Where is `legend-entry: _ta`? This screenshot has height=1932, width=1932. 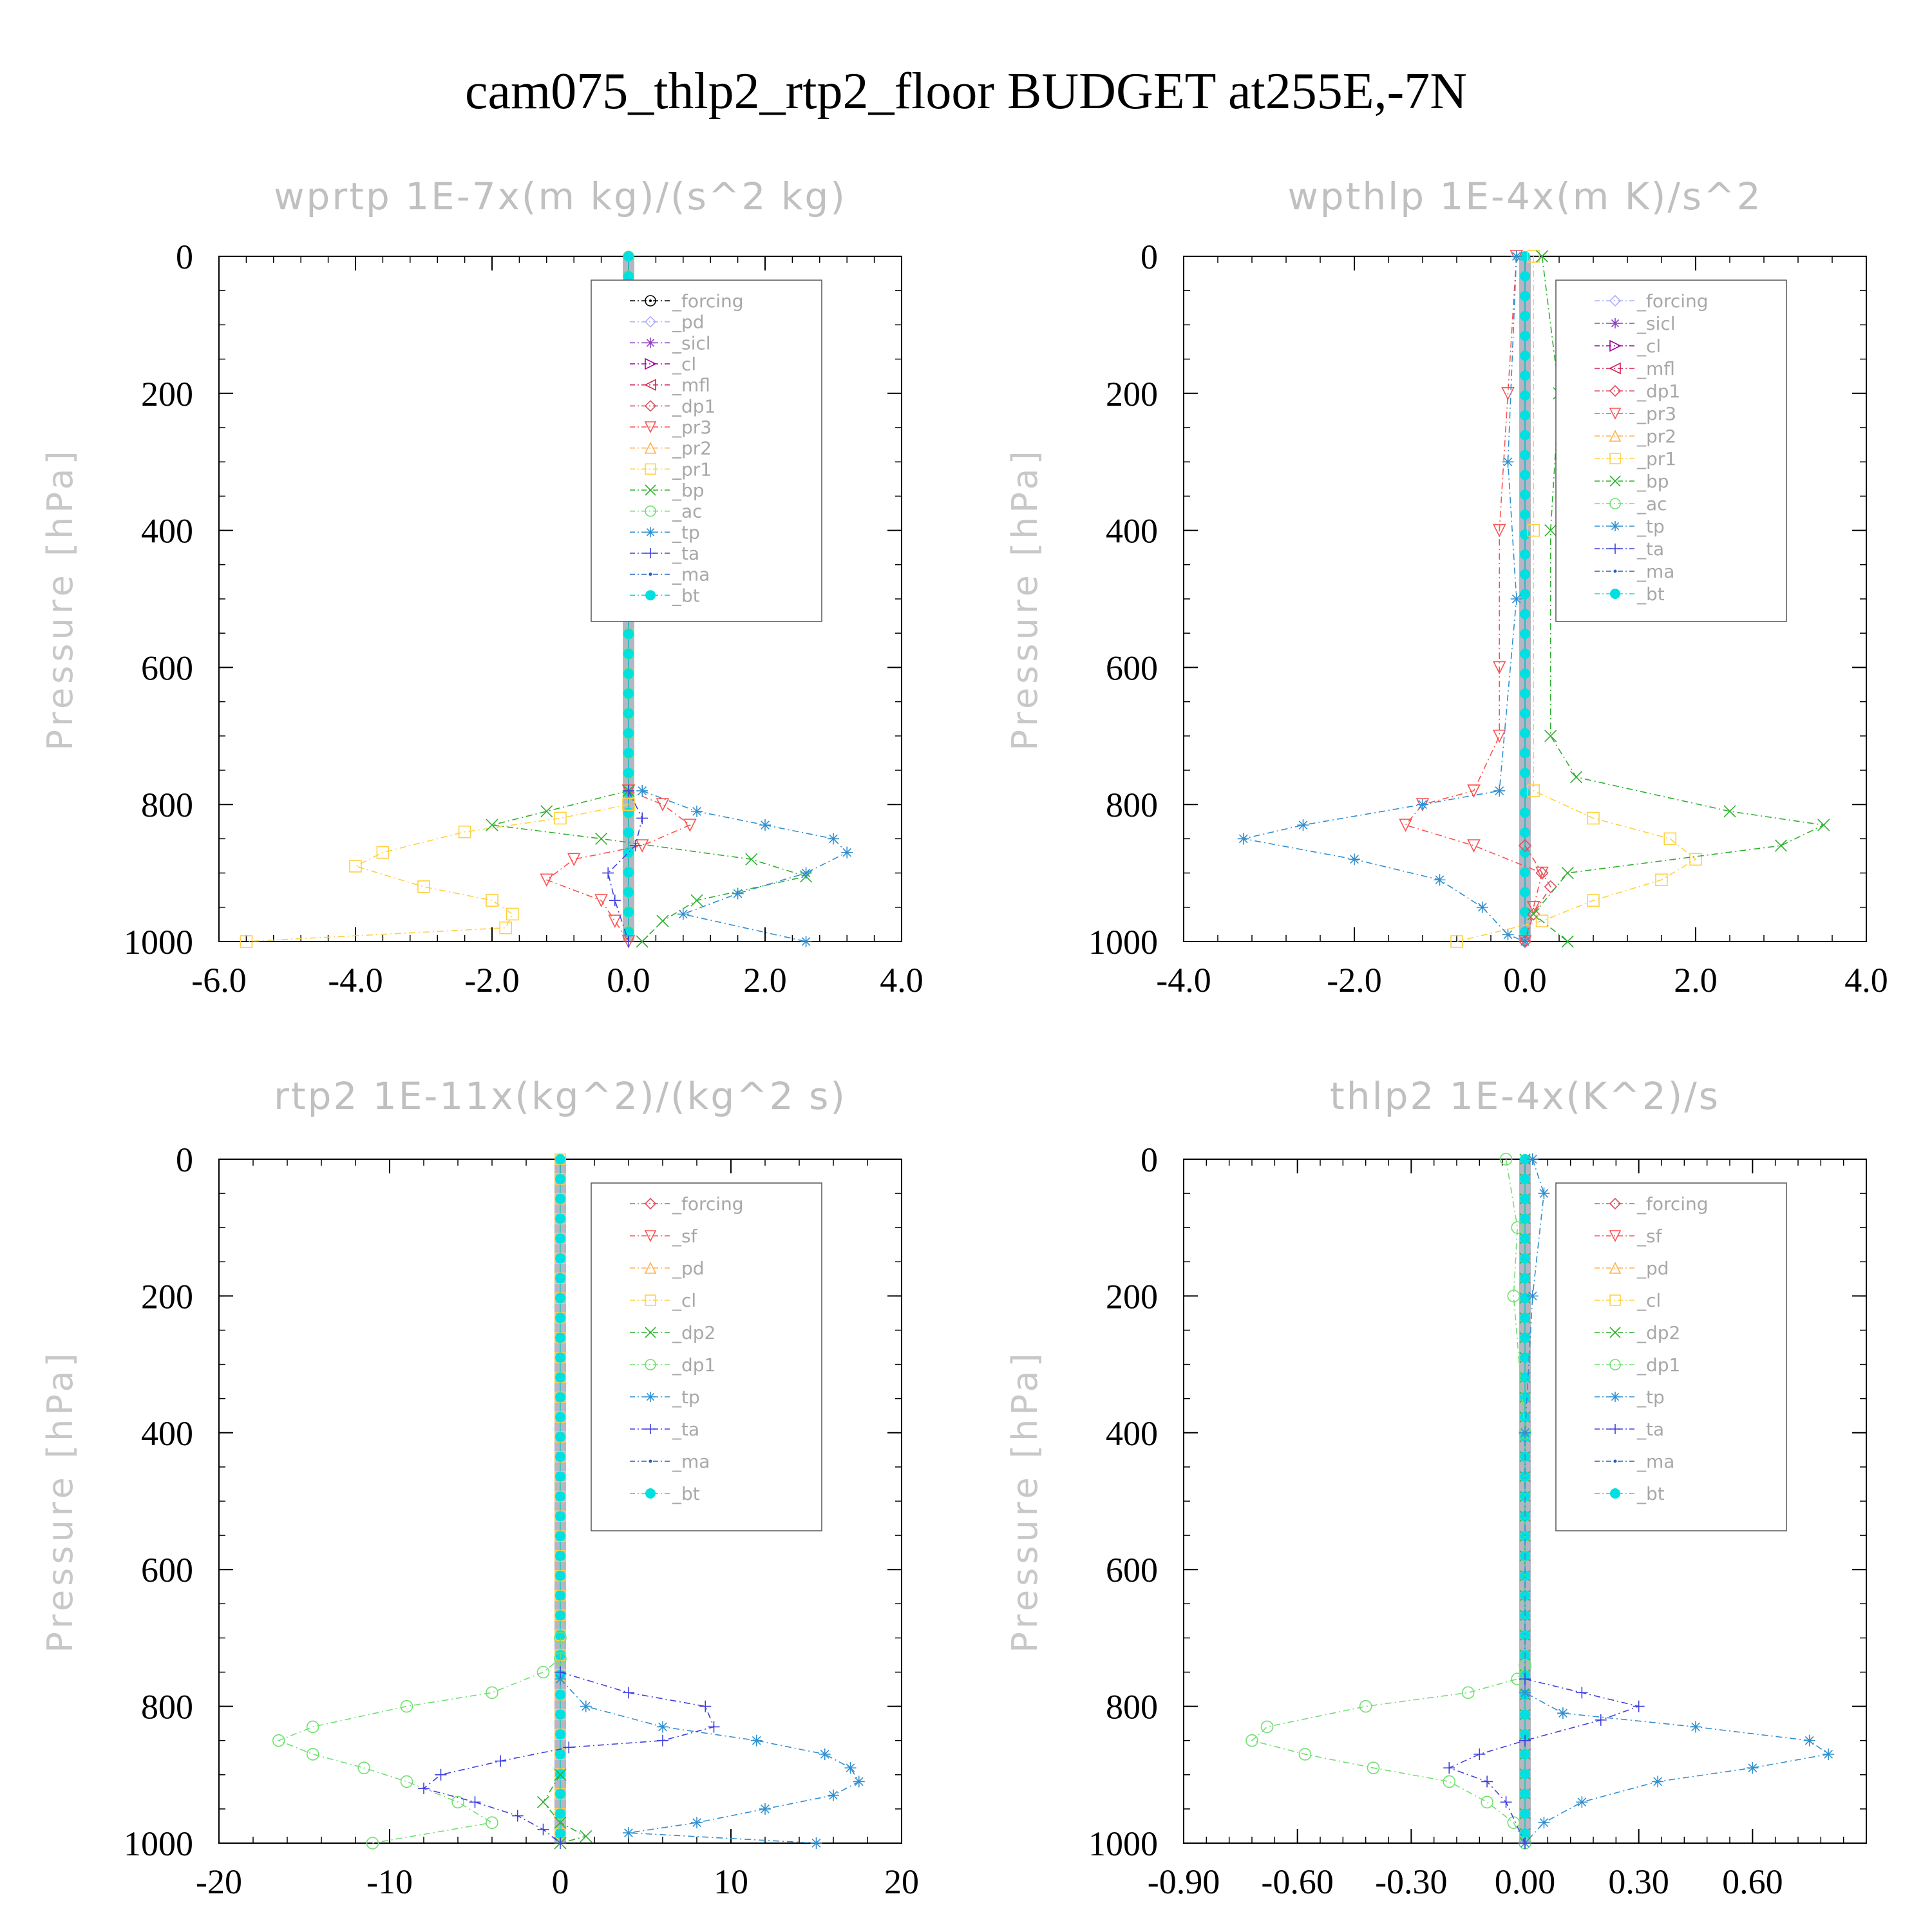
legend-entry: _ta is located at coordinates (664, 1430).